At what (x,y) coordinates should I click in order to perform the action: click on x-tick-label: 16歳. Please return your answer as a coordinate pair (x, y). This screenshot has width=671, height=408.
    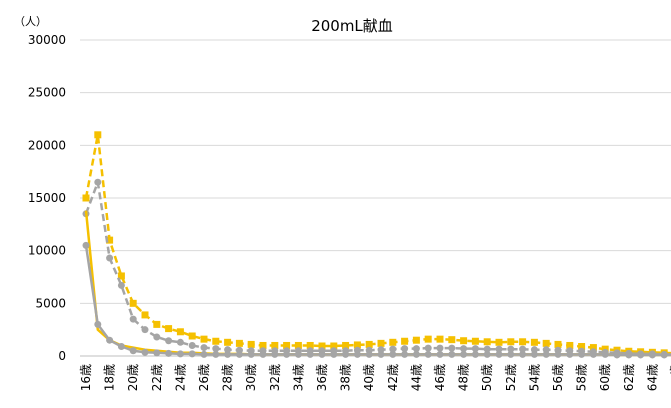
    Looking at the image, I should click on (86, 377).